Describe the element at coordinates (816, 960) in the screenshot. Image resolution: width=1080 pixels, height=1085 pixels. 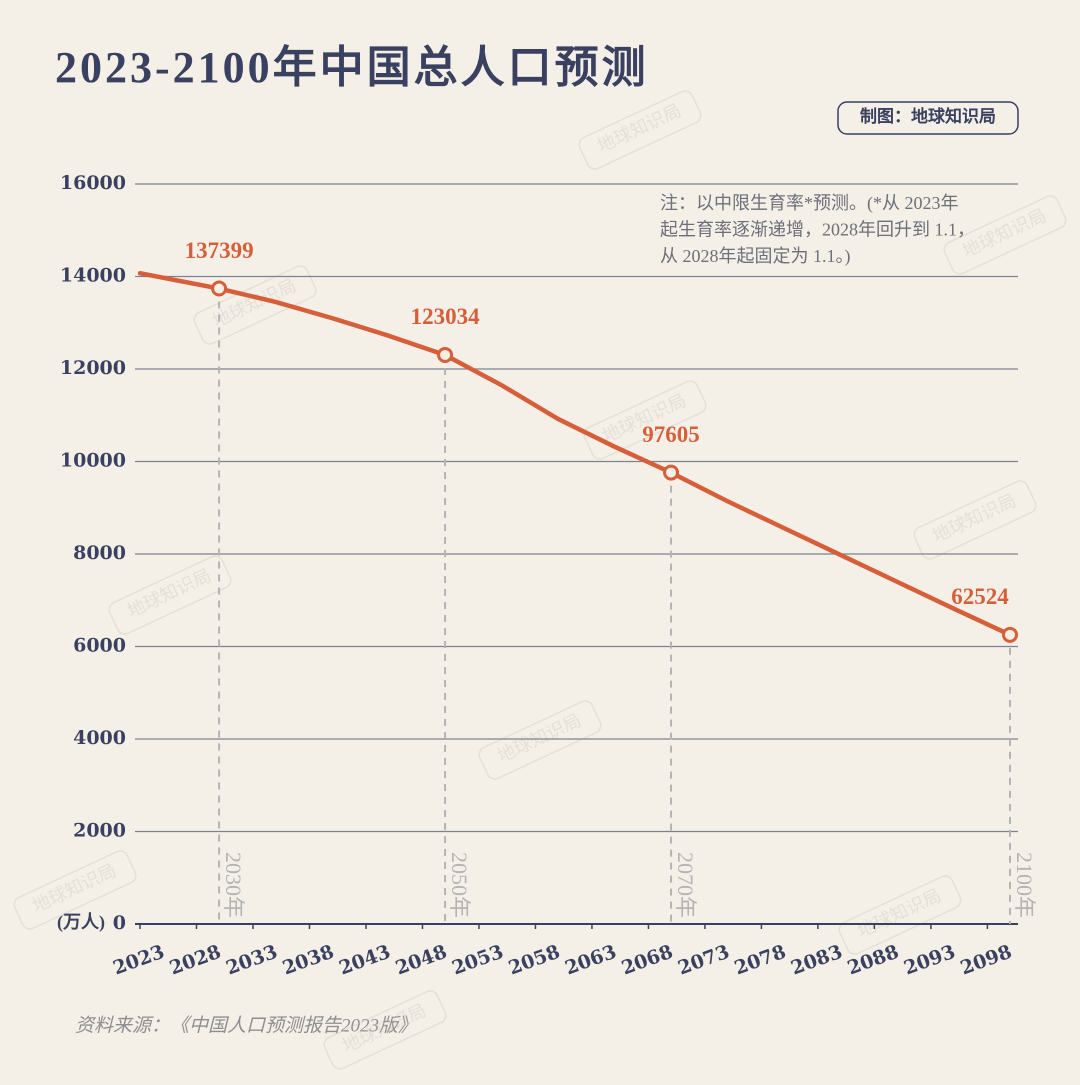
I see `x-tick-label: 2083` at that location.